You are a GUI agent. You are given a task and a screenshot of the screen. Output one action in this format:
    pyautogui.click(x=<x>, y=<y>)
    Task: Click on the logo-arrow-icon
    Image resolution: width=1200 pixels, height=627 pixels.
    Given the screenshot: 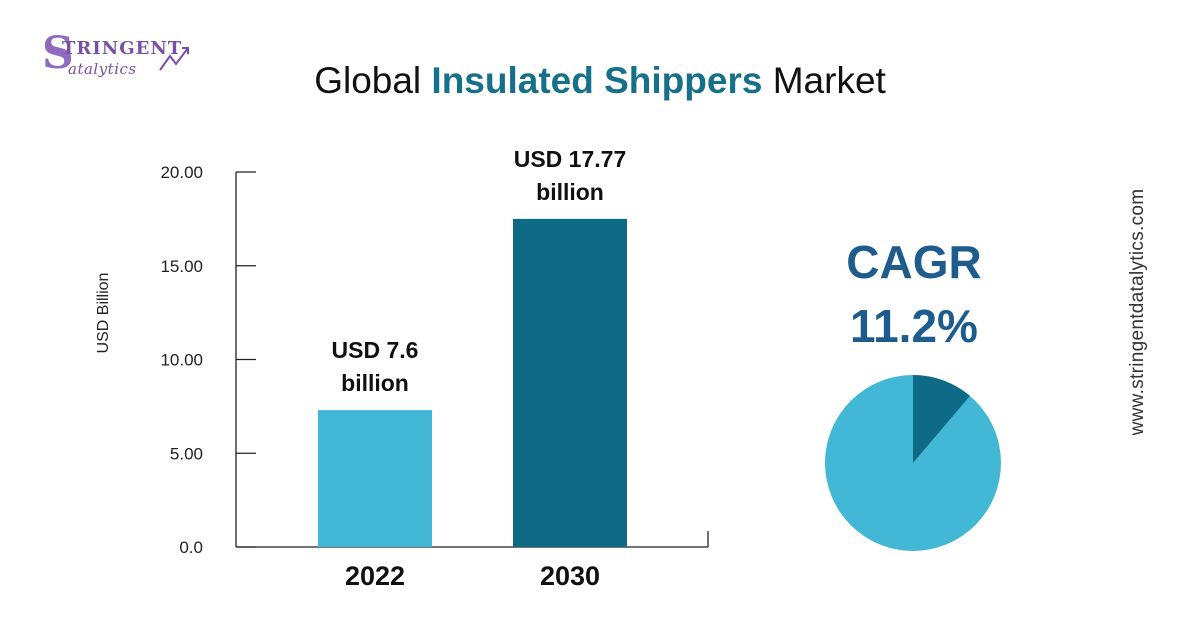 What is the action you would take?
    pyautogui.click(x=174, y=59)
    